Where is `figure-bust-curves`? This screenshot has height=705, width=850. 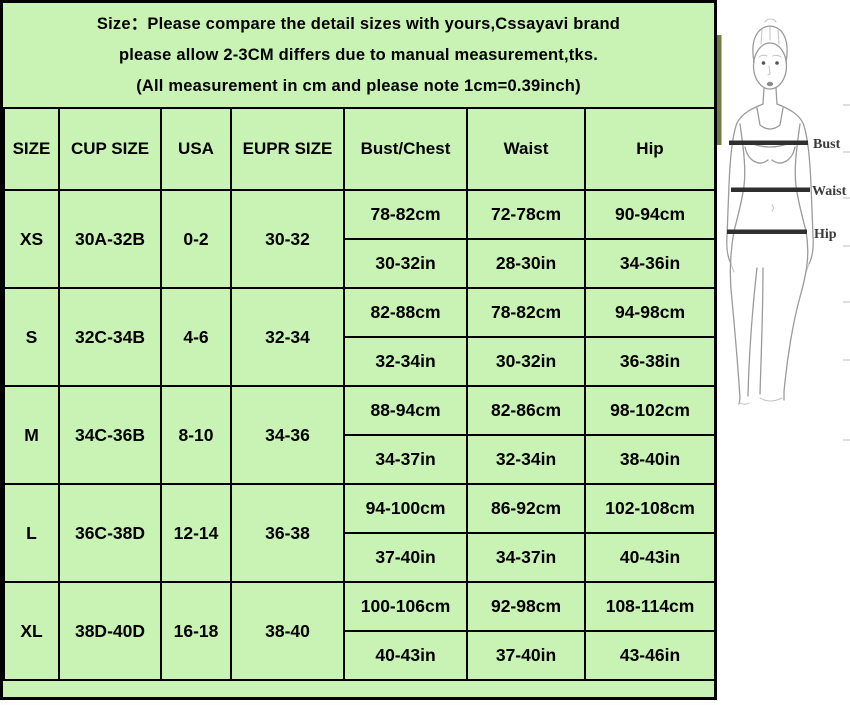 figure-bust-curves is located at coordinates (770, 155).